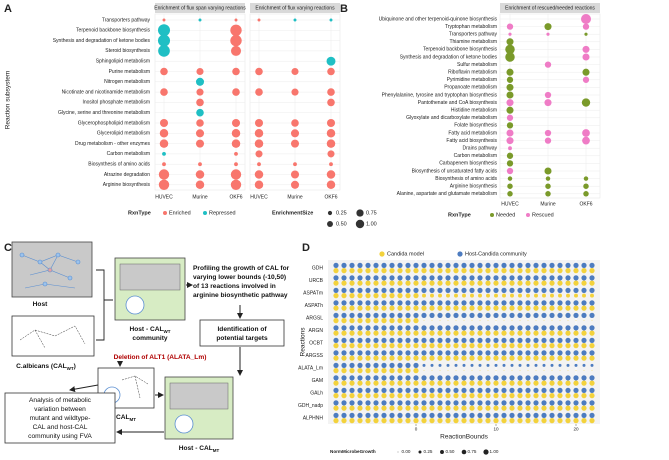 The image size is (669, 460). What do you see at coordinates (133, 419) in the screenshot?
I see `label-sub: MT` at bounding box center [133, 419].